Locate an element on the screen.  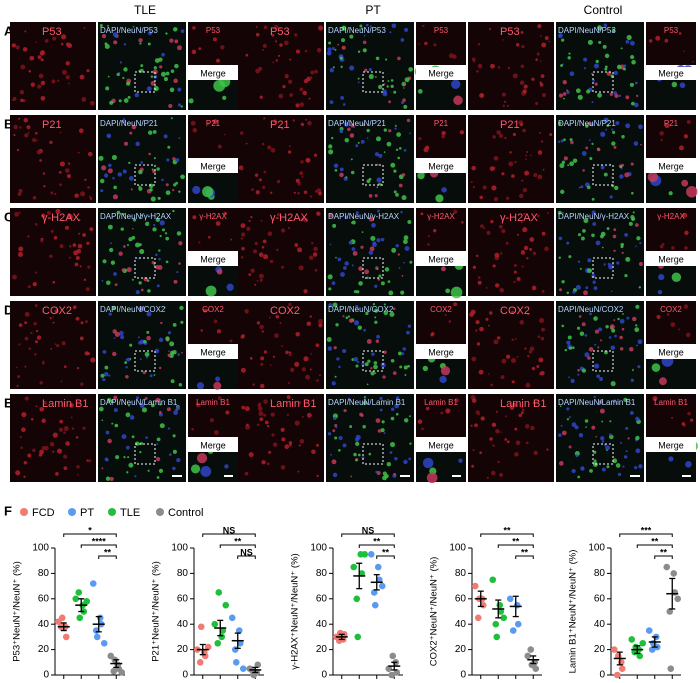
inset-label: COX2 is located at coordinates (441, 309).